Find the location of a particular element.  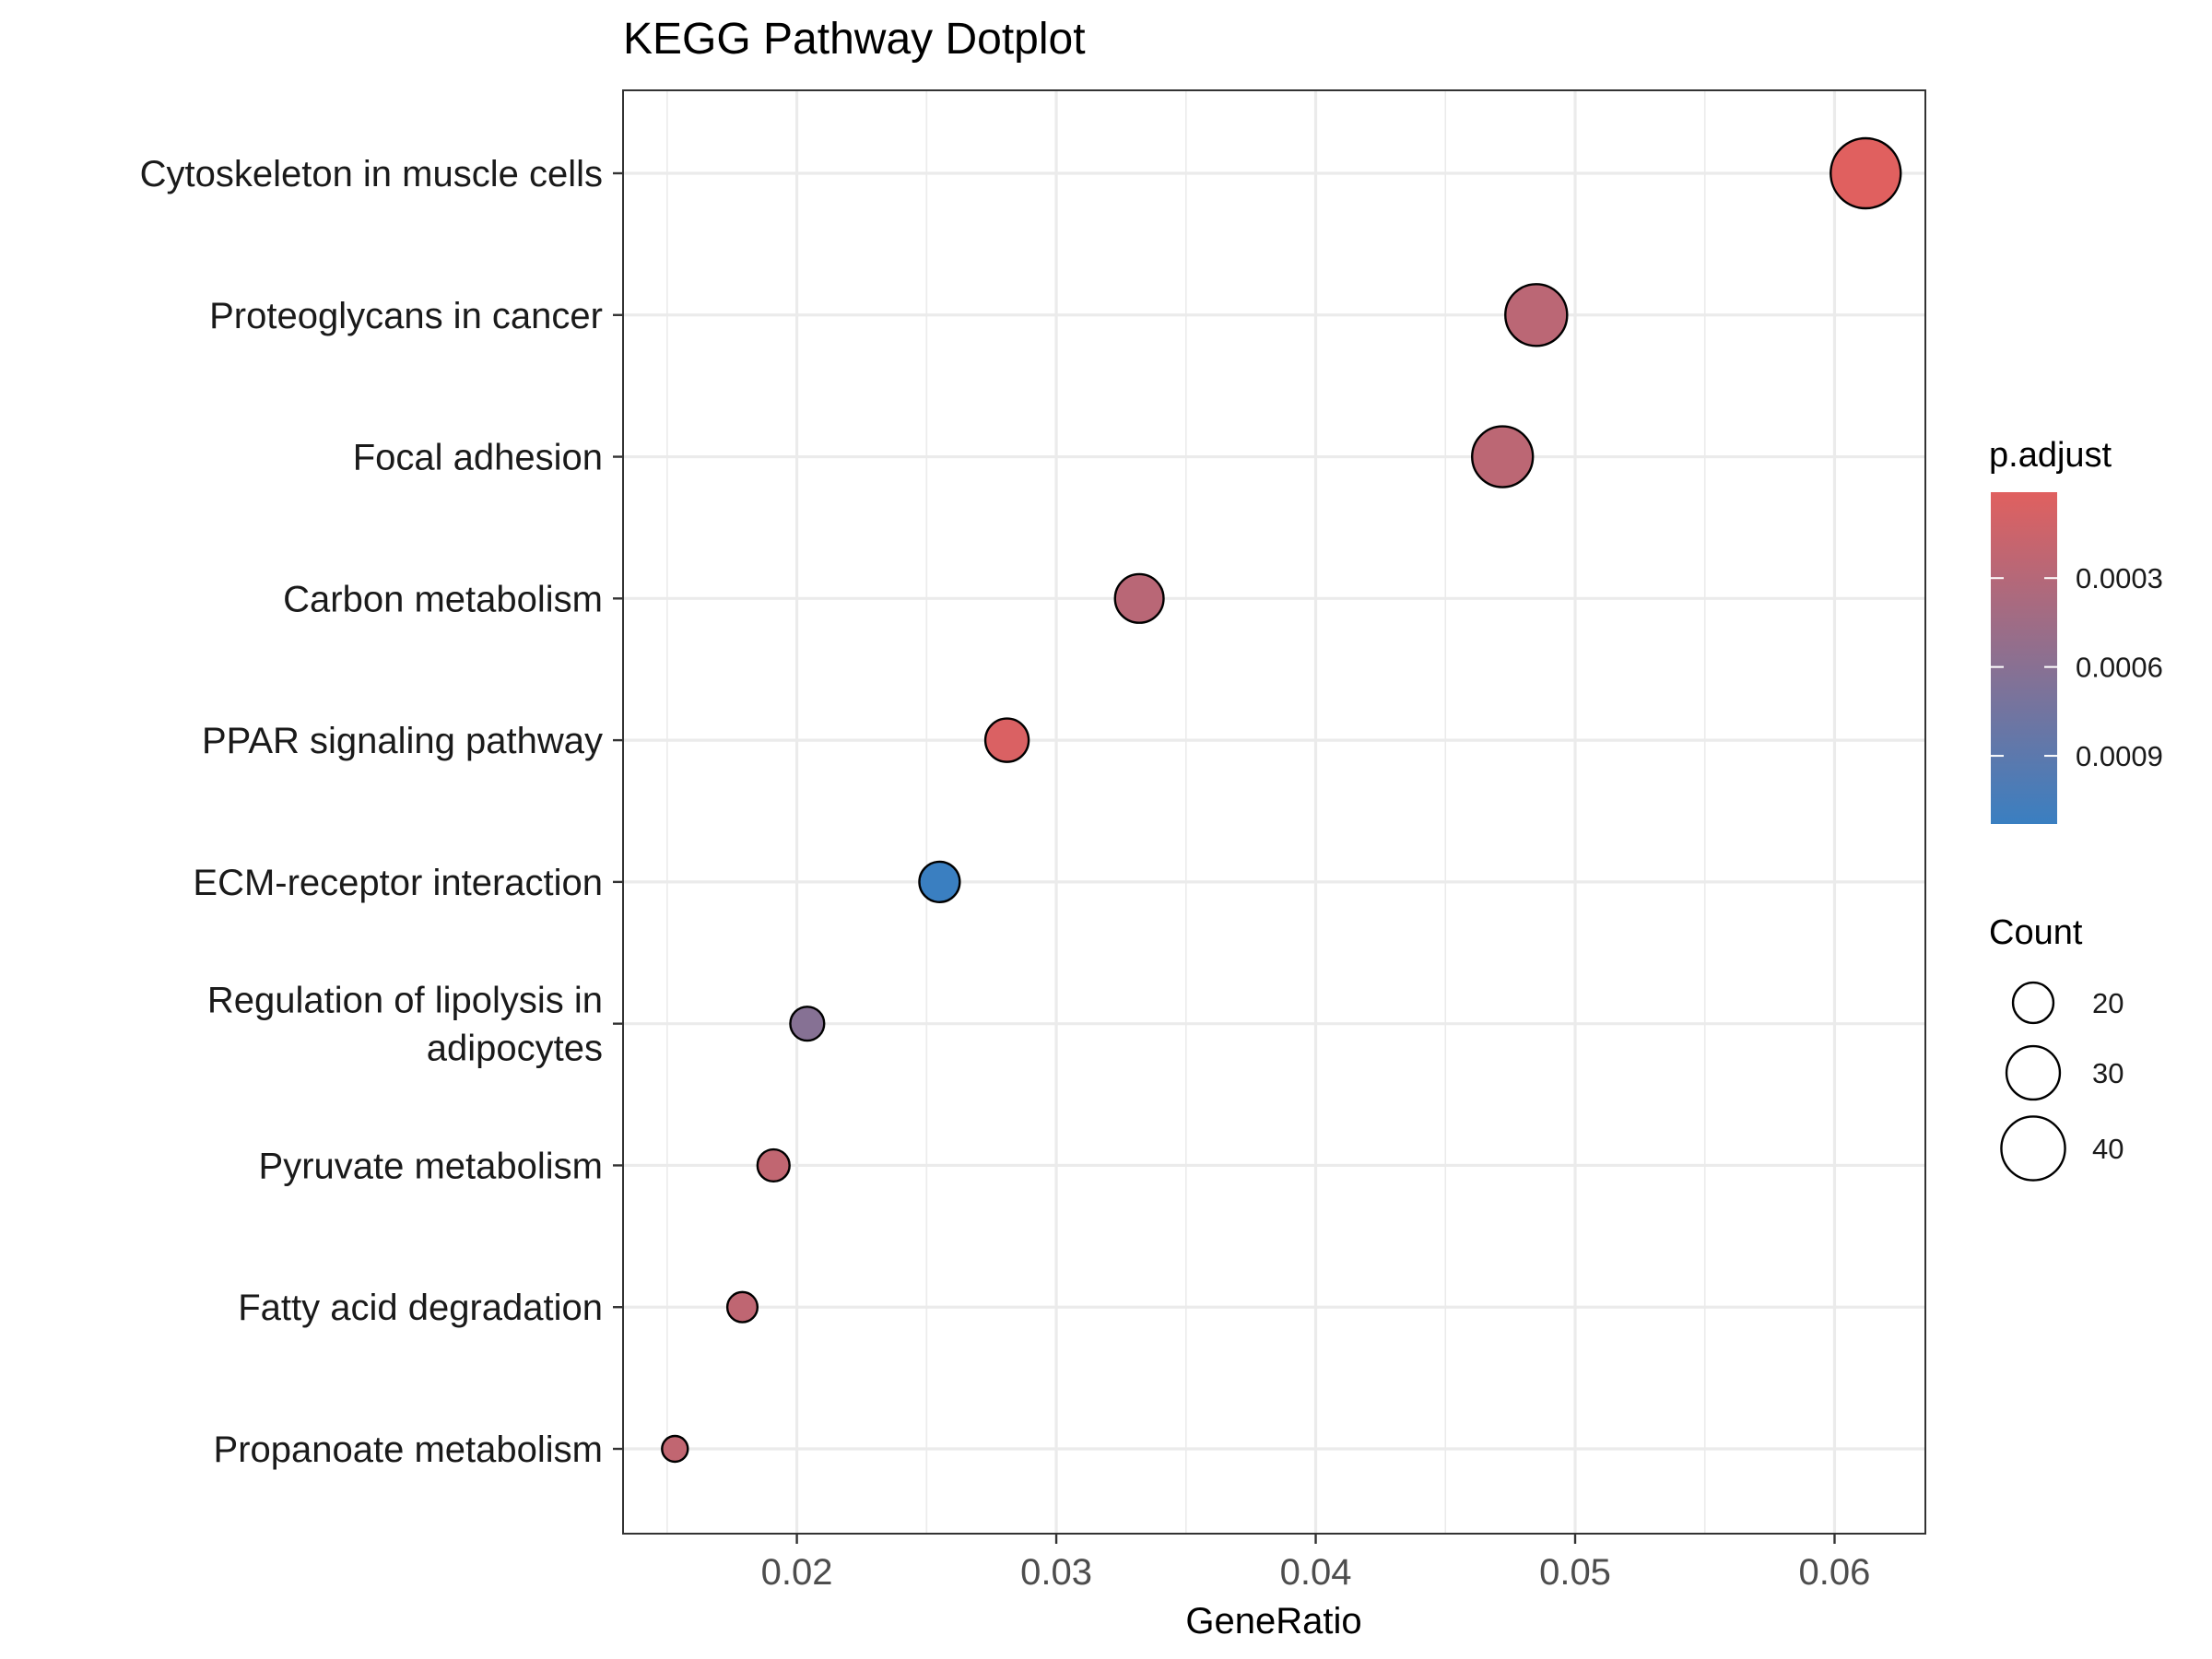

y-tick-label: Focal adhesion is located at coordinates (478, 458).